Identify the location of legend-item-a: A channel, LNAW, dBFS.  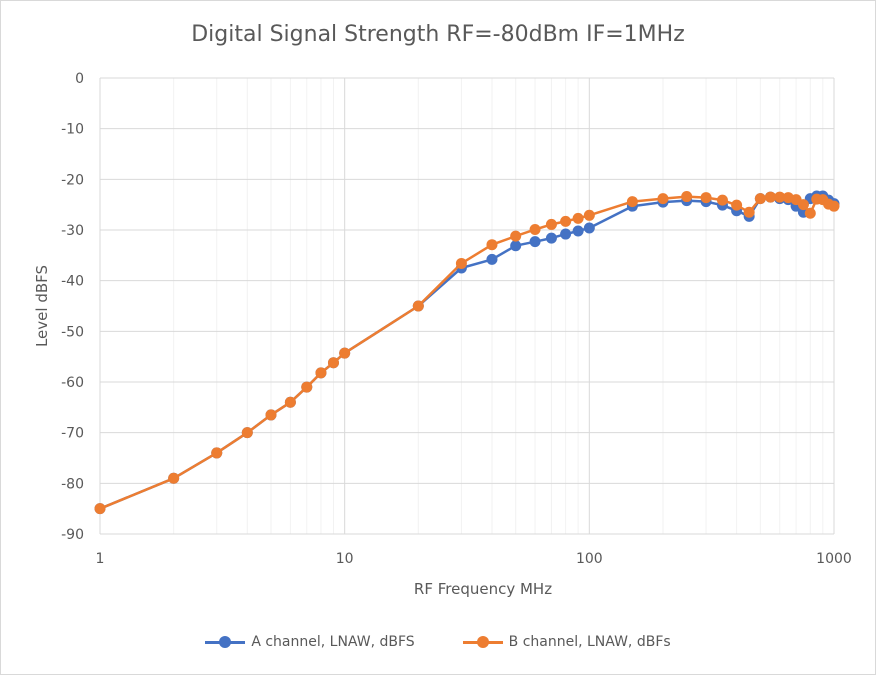
(310, 642).